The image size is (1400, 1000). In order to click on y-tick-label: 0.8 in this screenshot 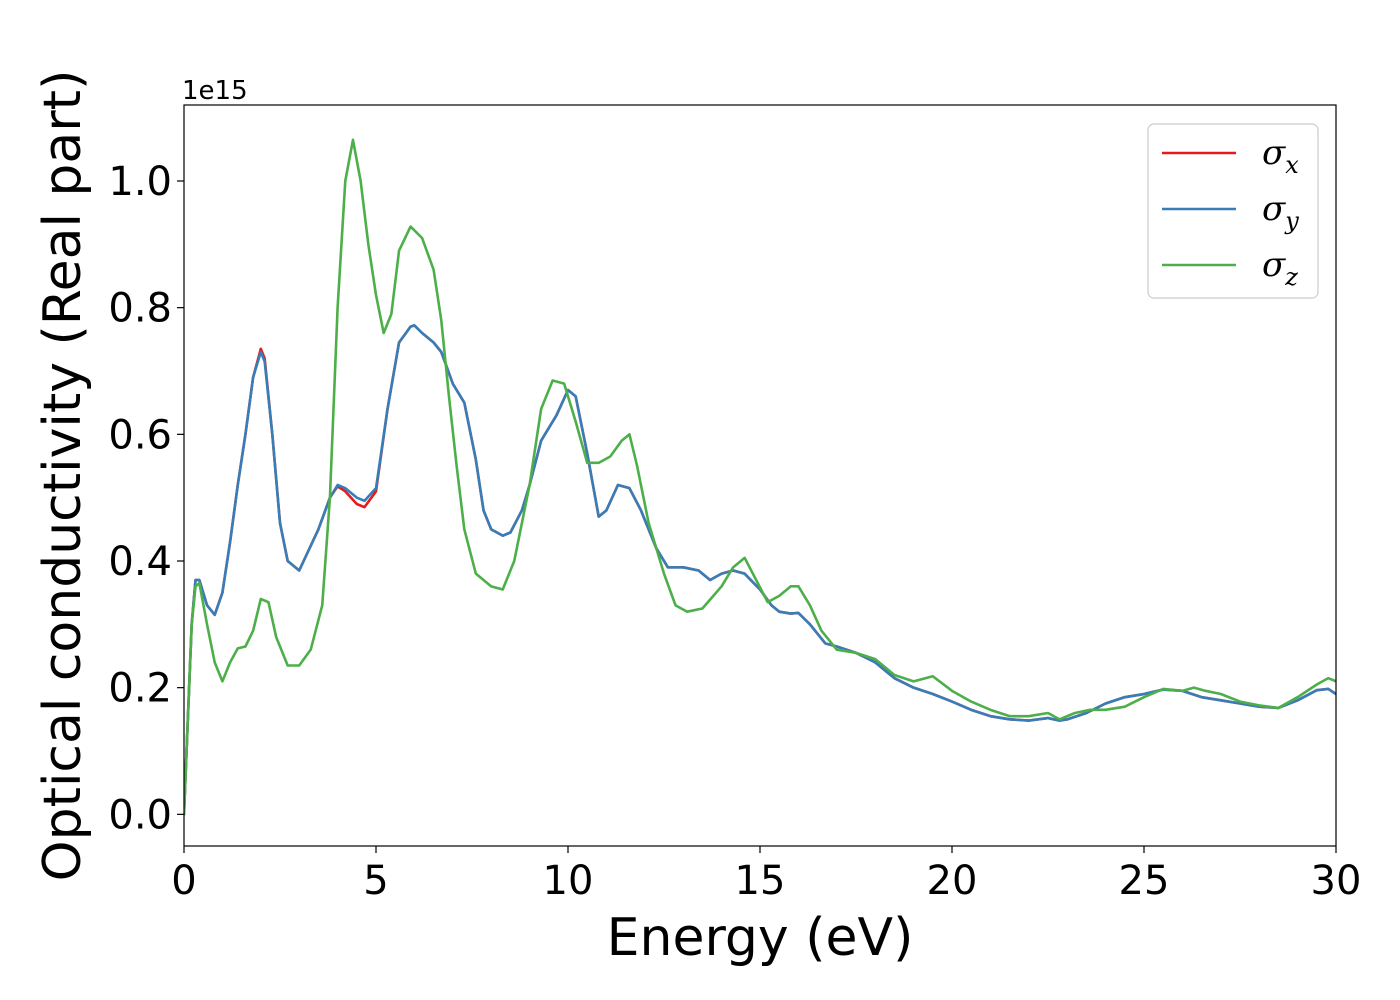, I will do `click(140, 309)`.